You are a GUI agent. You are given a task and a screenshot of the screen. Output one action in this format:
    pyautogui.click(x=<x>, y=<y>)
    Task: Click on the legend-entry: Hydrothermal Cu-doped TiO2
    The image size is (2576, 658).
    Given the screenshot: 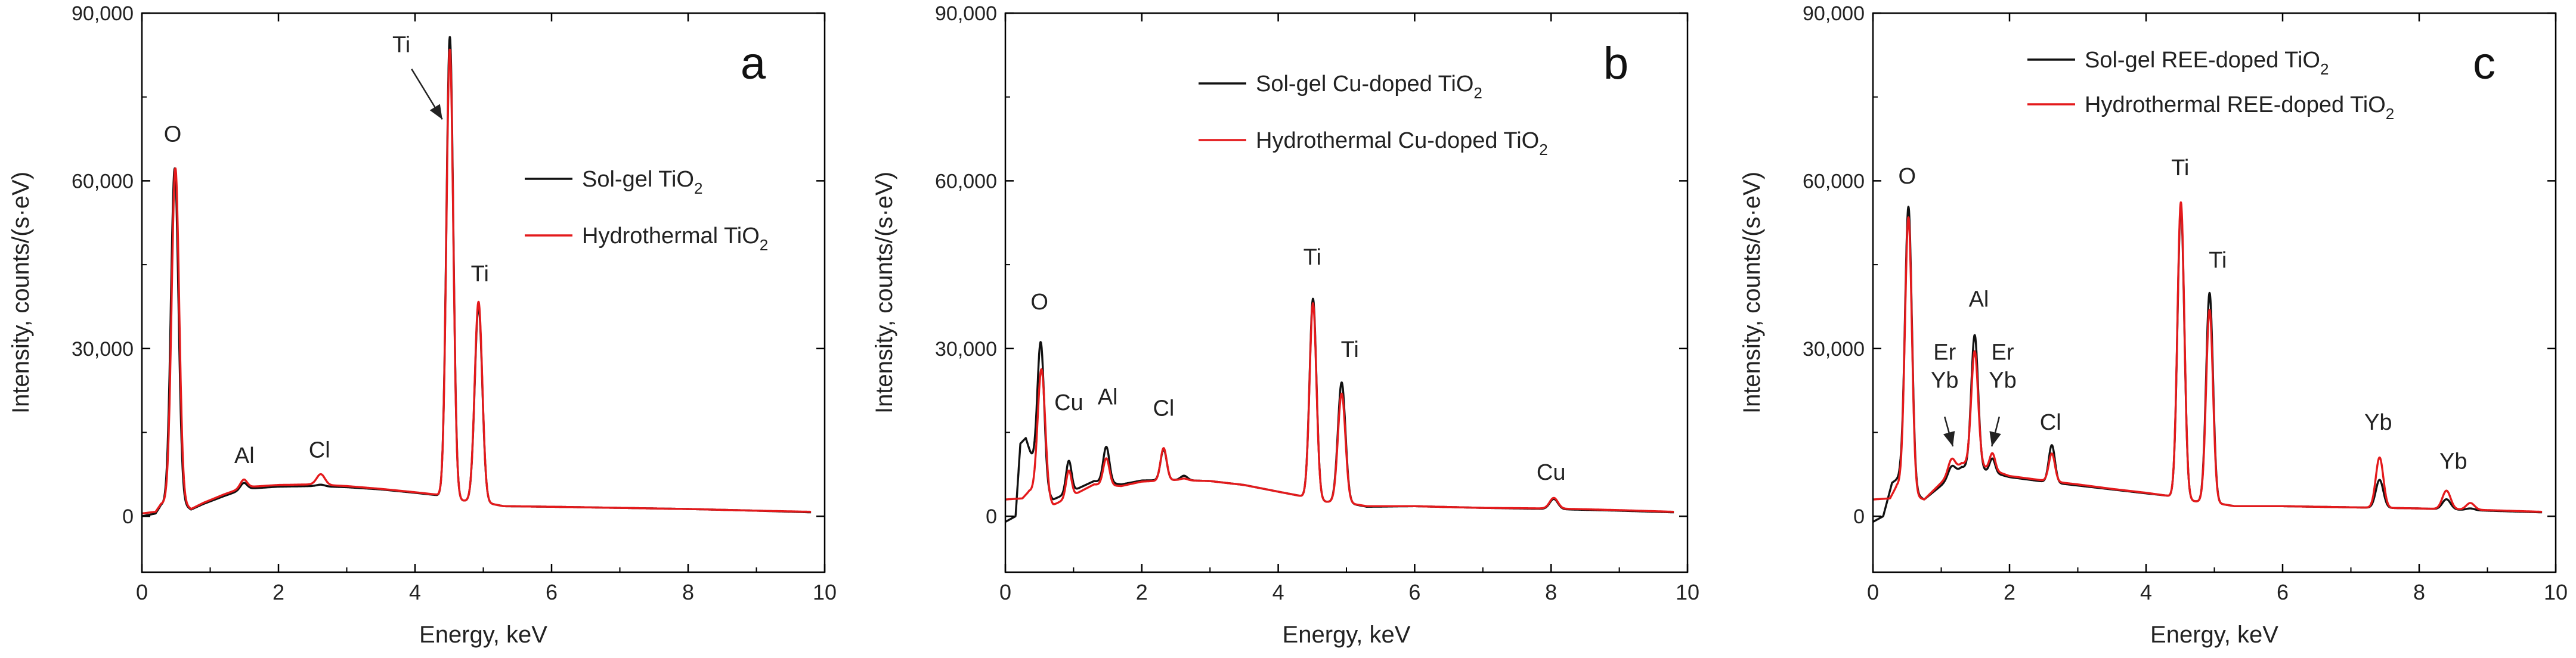 What is the action you would take?
    pyautogui.click(x=1402, y=143)
    